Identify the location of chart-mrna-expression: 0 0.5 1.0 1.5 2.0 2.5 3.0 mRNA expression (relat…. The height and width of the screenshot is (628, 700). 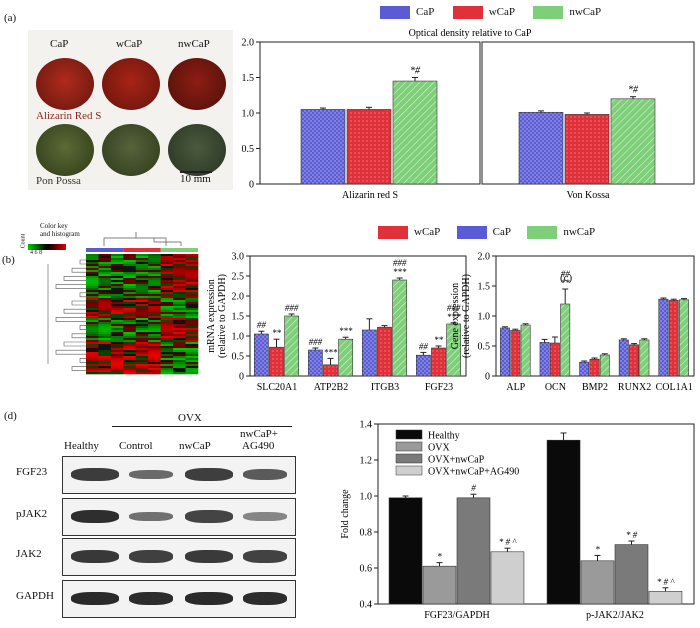
(336, 322).